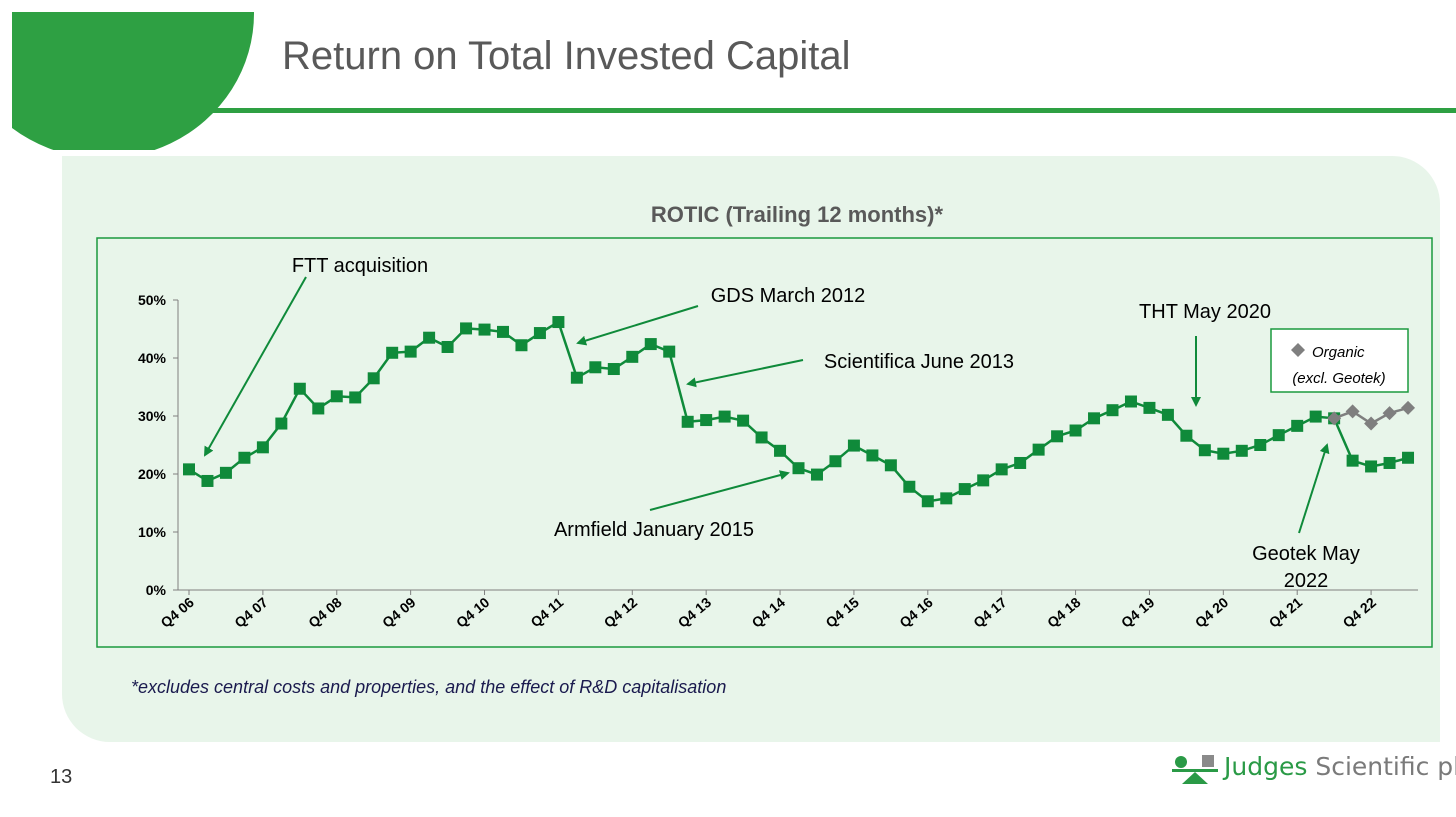 This screenshot has width=1456, height=817. I want to click on logo-word-judges: Judges, so click(1266, 766).